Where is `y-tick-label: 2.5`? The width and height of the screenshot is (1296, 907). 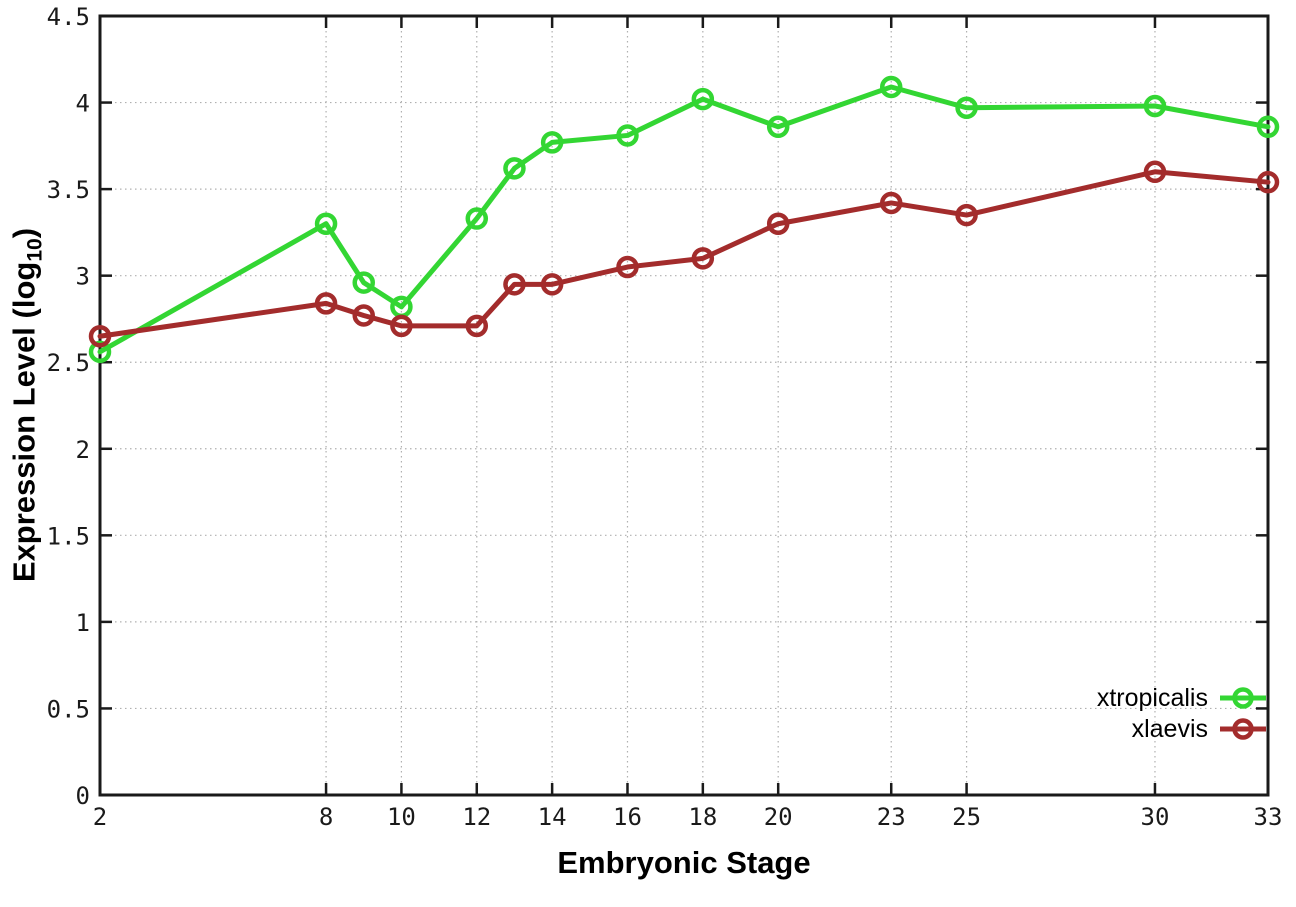 y-tick-label: 2.5 is located at coordinates (68, 363).